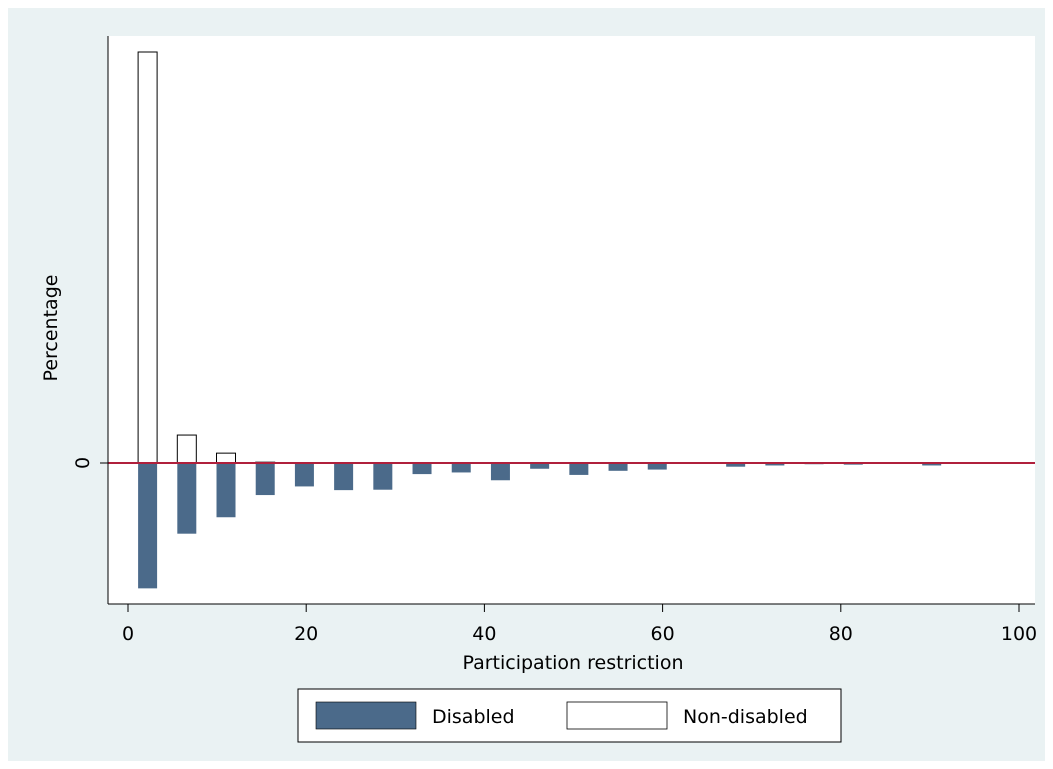  I want to click on x-tick-label-100: 100, so click(1019, 634).